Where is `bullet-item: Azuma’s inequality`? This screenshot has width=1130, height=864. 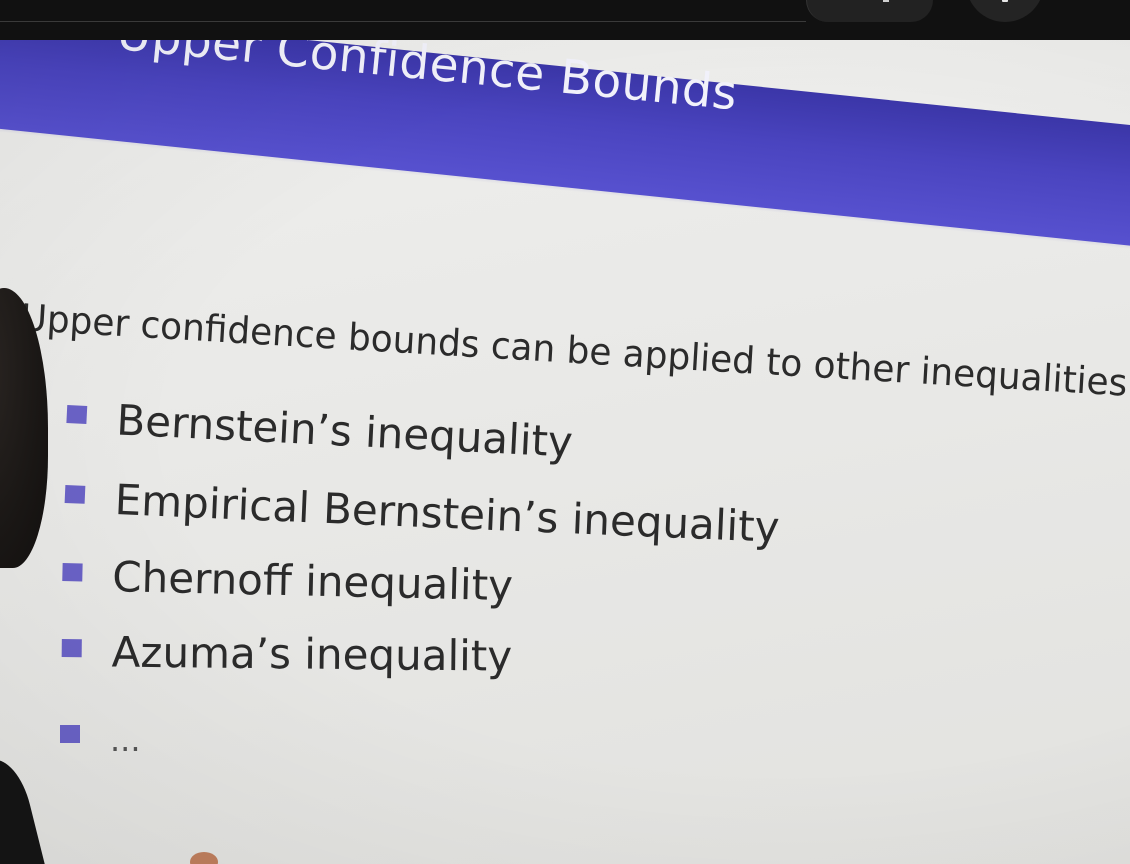 bullet-item: Azuma’s inequality is located at coordinates (286, 652).